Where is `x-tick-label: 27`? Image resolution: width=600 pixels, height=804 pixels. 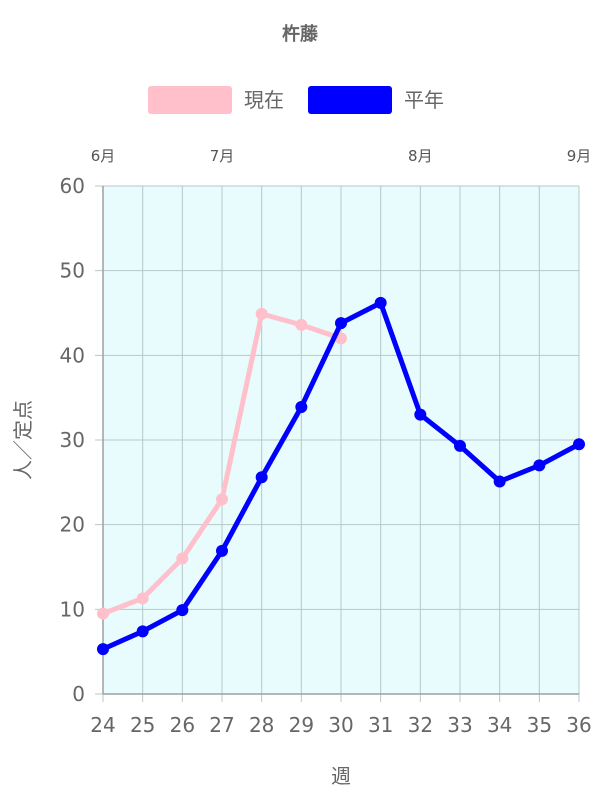
x-tick-label: 27 is located at coordinates (221, 725).